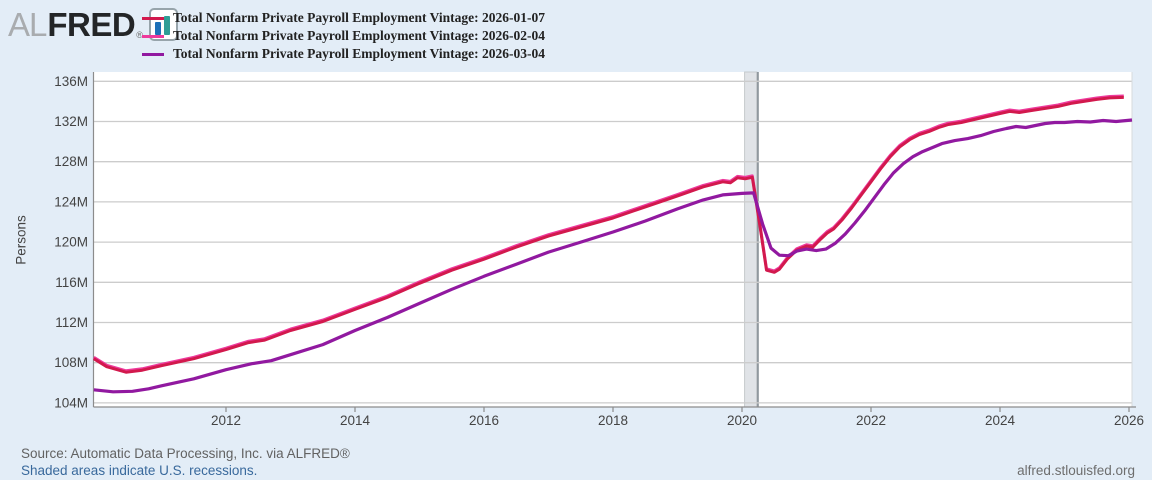  I want to click on bar-chart-icon-teal-bar, so click(166, 25).